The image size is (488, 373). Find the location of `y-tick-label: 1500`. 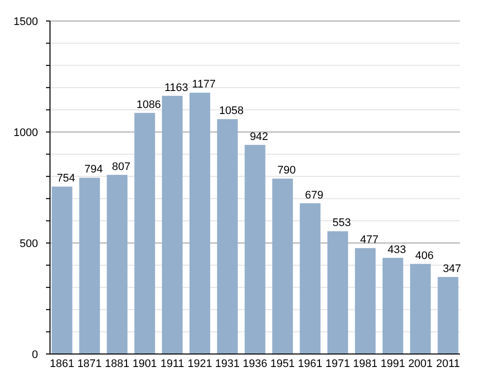

y-tick-label: 1500 is located at coordinates (26, 22).